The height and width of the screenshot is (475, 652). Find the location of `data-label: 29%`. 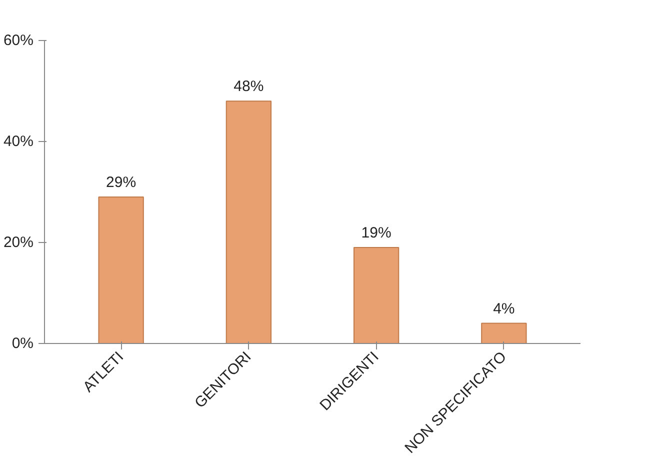

data-label: 29% is located at coordinates (121, 183).